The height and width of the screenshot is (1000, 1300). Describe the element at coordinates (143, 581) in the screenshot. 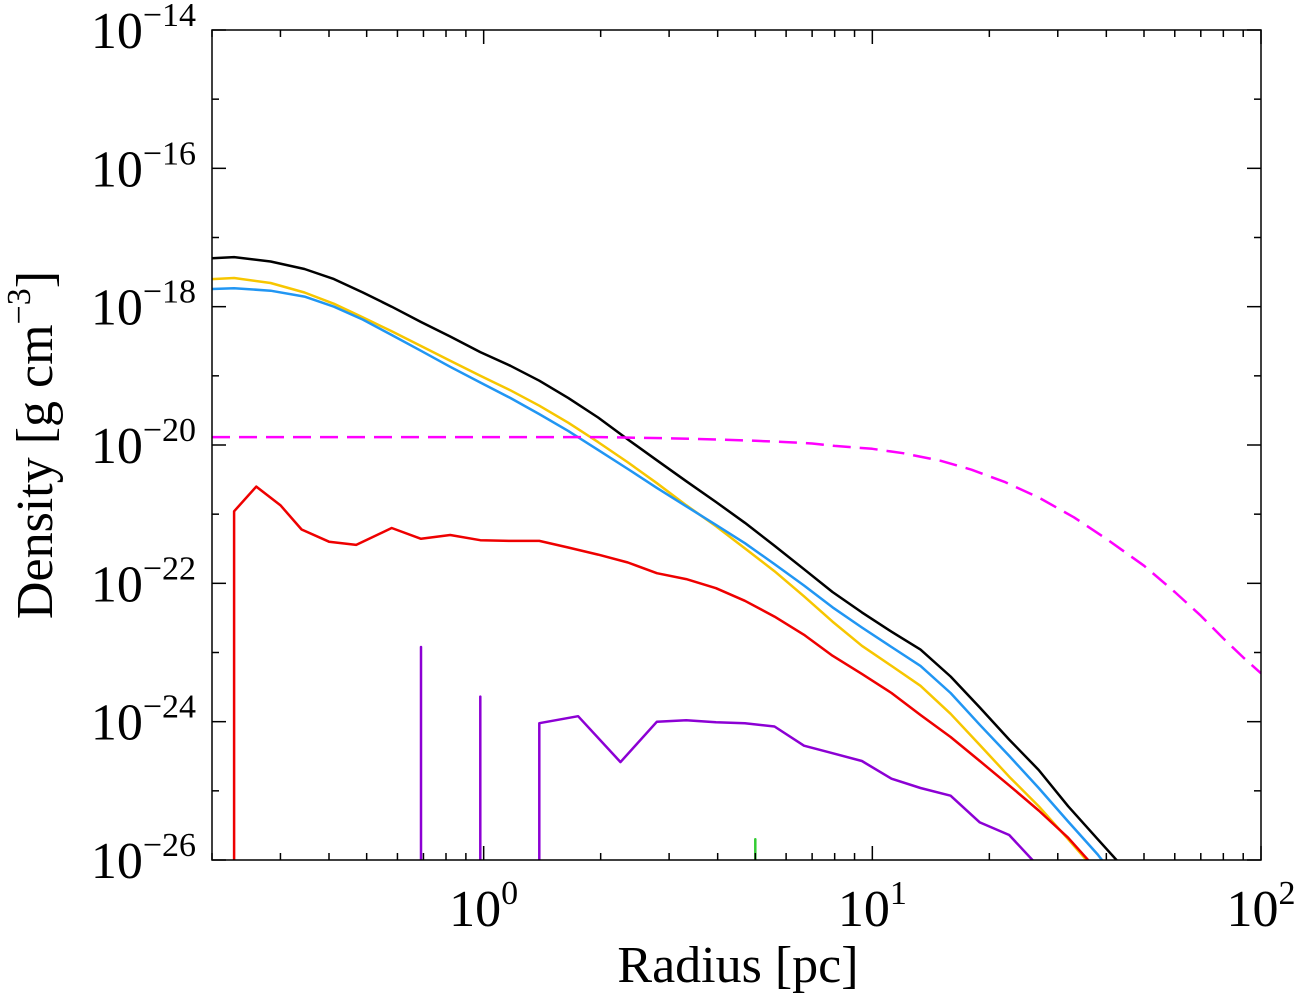

I see `y-tick-label-3: 10−22` at that location.